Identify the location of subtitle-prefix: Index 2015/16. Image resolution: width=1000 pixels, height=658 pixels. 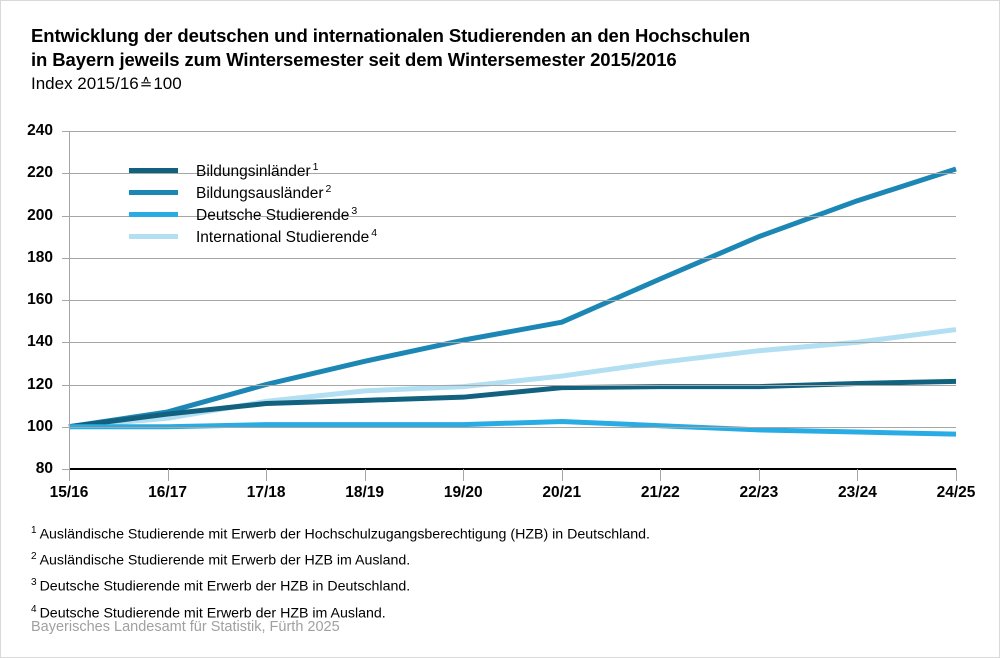
(85, 83).